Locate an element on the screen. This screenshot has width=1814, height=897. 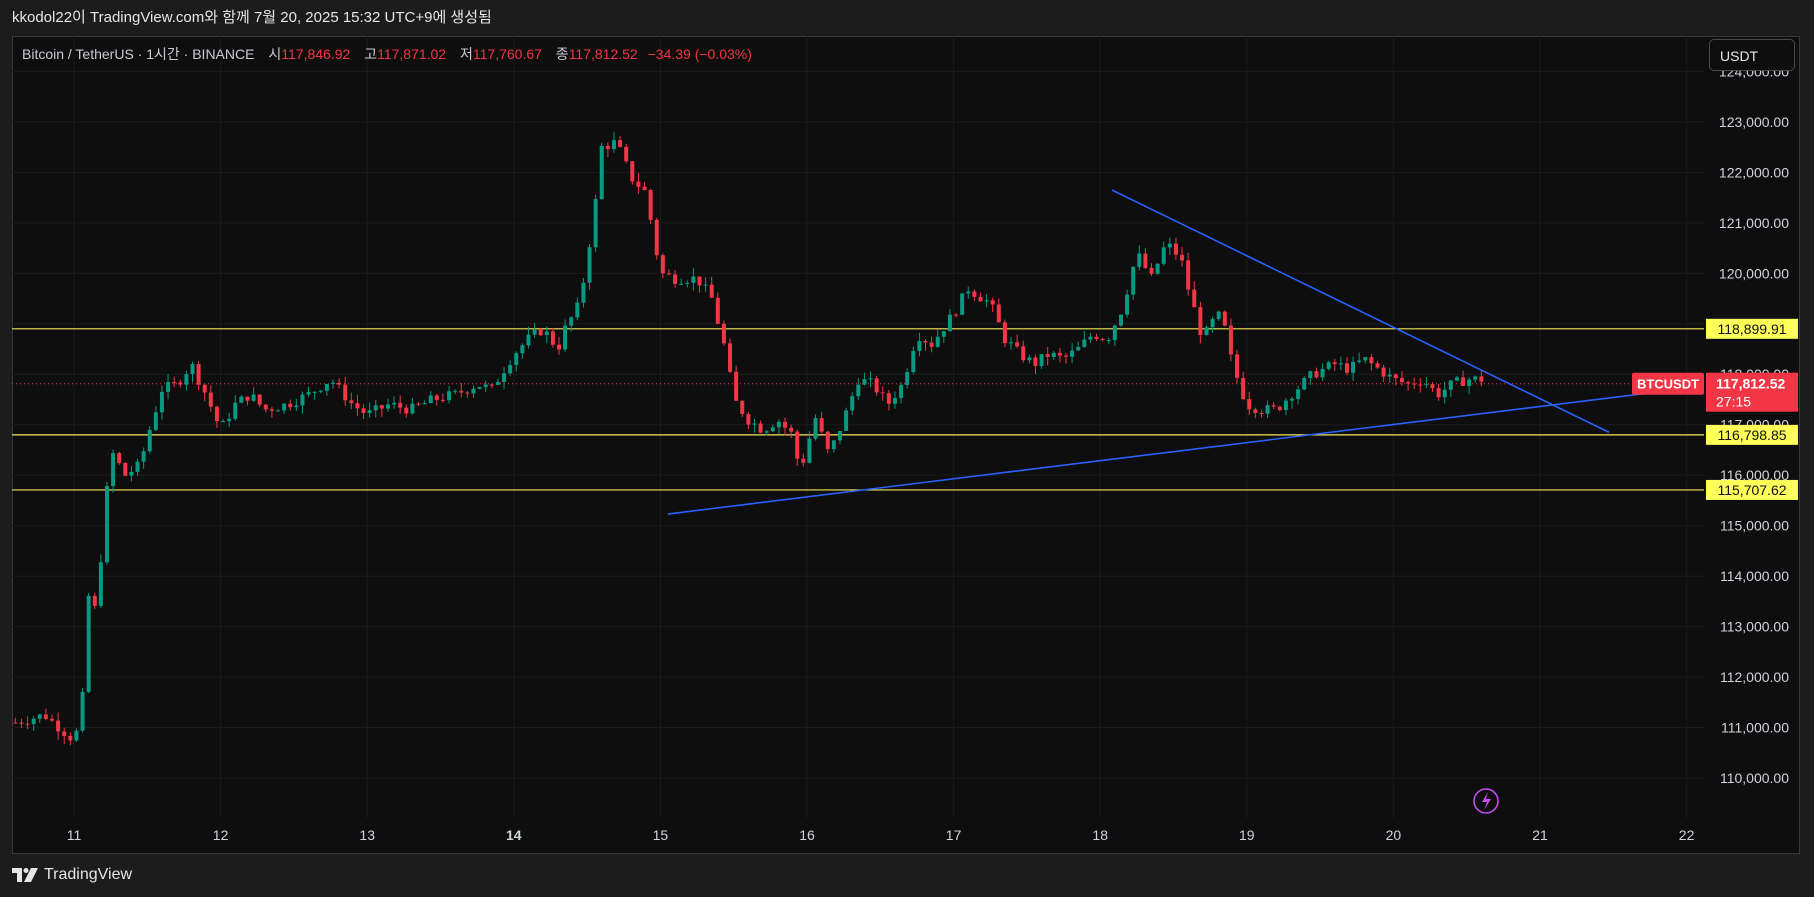
currency-button: USDT is located at coordinates (1752, 55).